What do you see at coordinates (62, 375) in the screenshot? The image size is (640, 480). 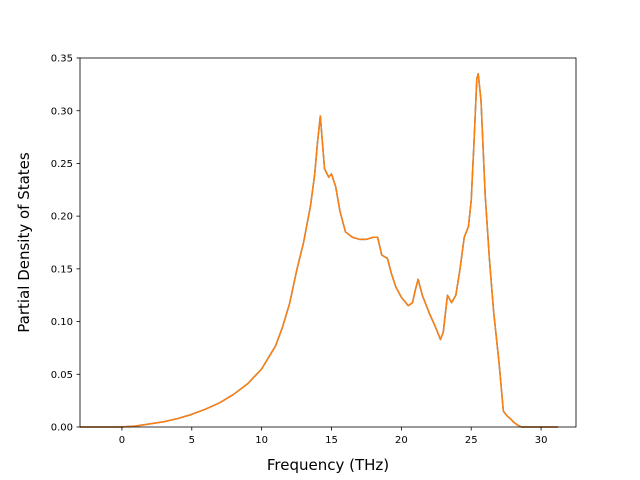 I see `y-tick-label: 0.05` at bounding box center [62, 375].